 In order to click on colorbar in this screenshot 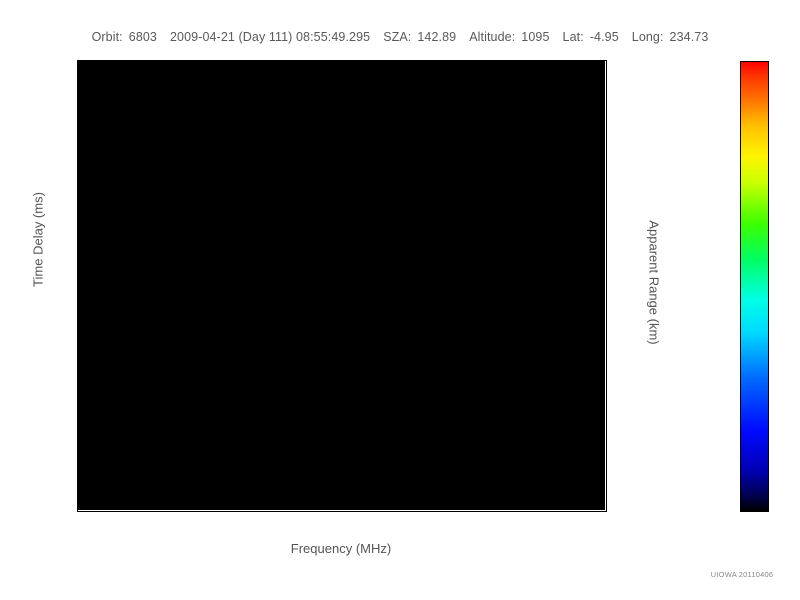, I will do `click(754, 286)`.